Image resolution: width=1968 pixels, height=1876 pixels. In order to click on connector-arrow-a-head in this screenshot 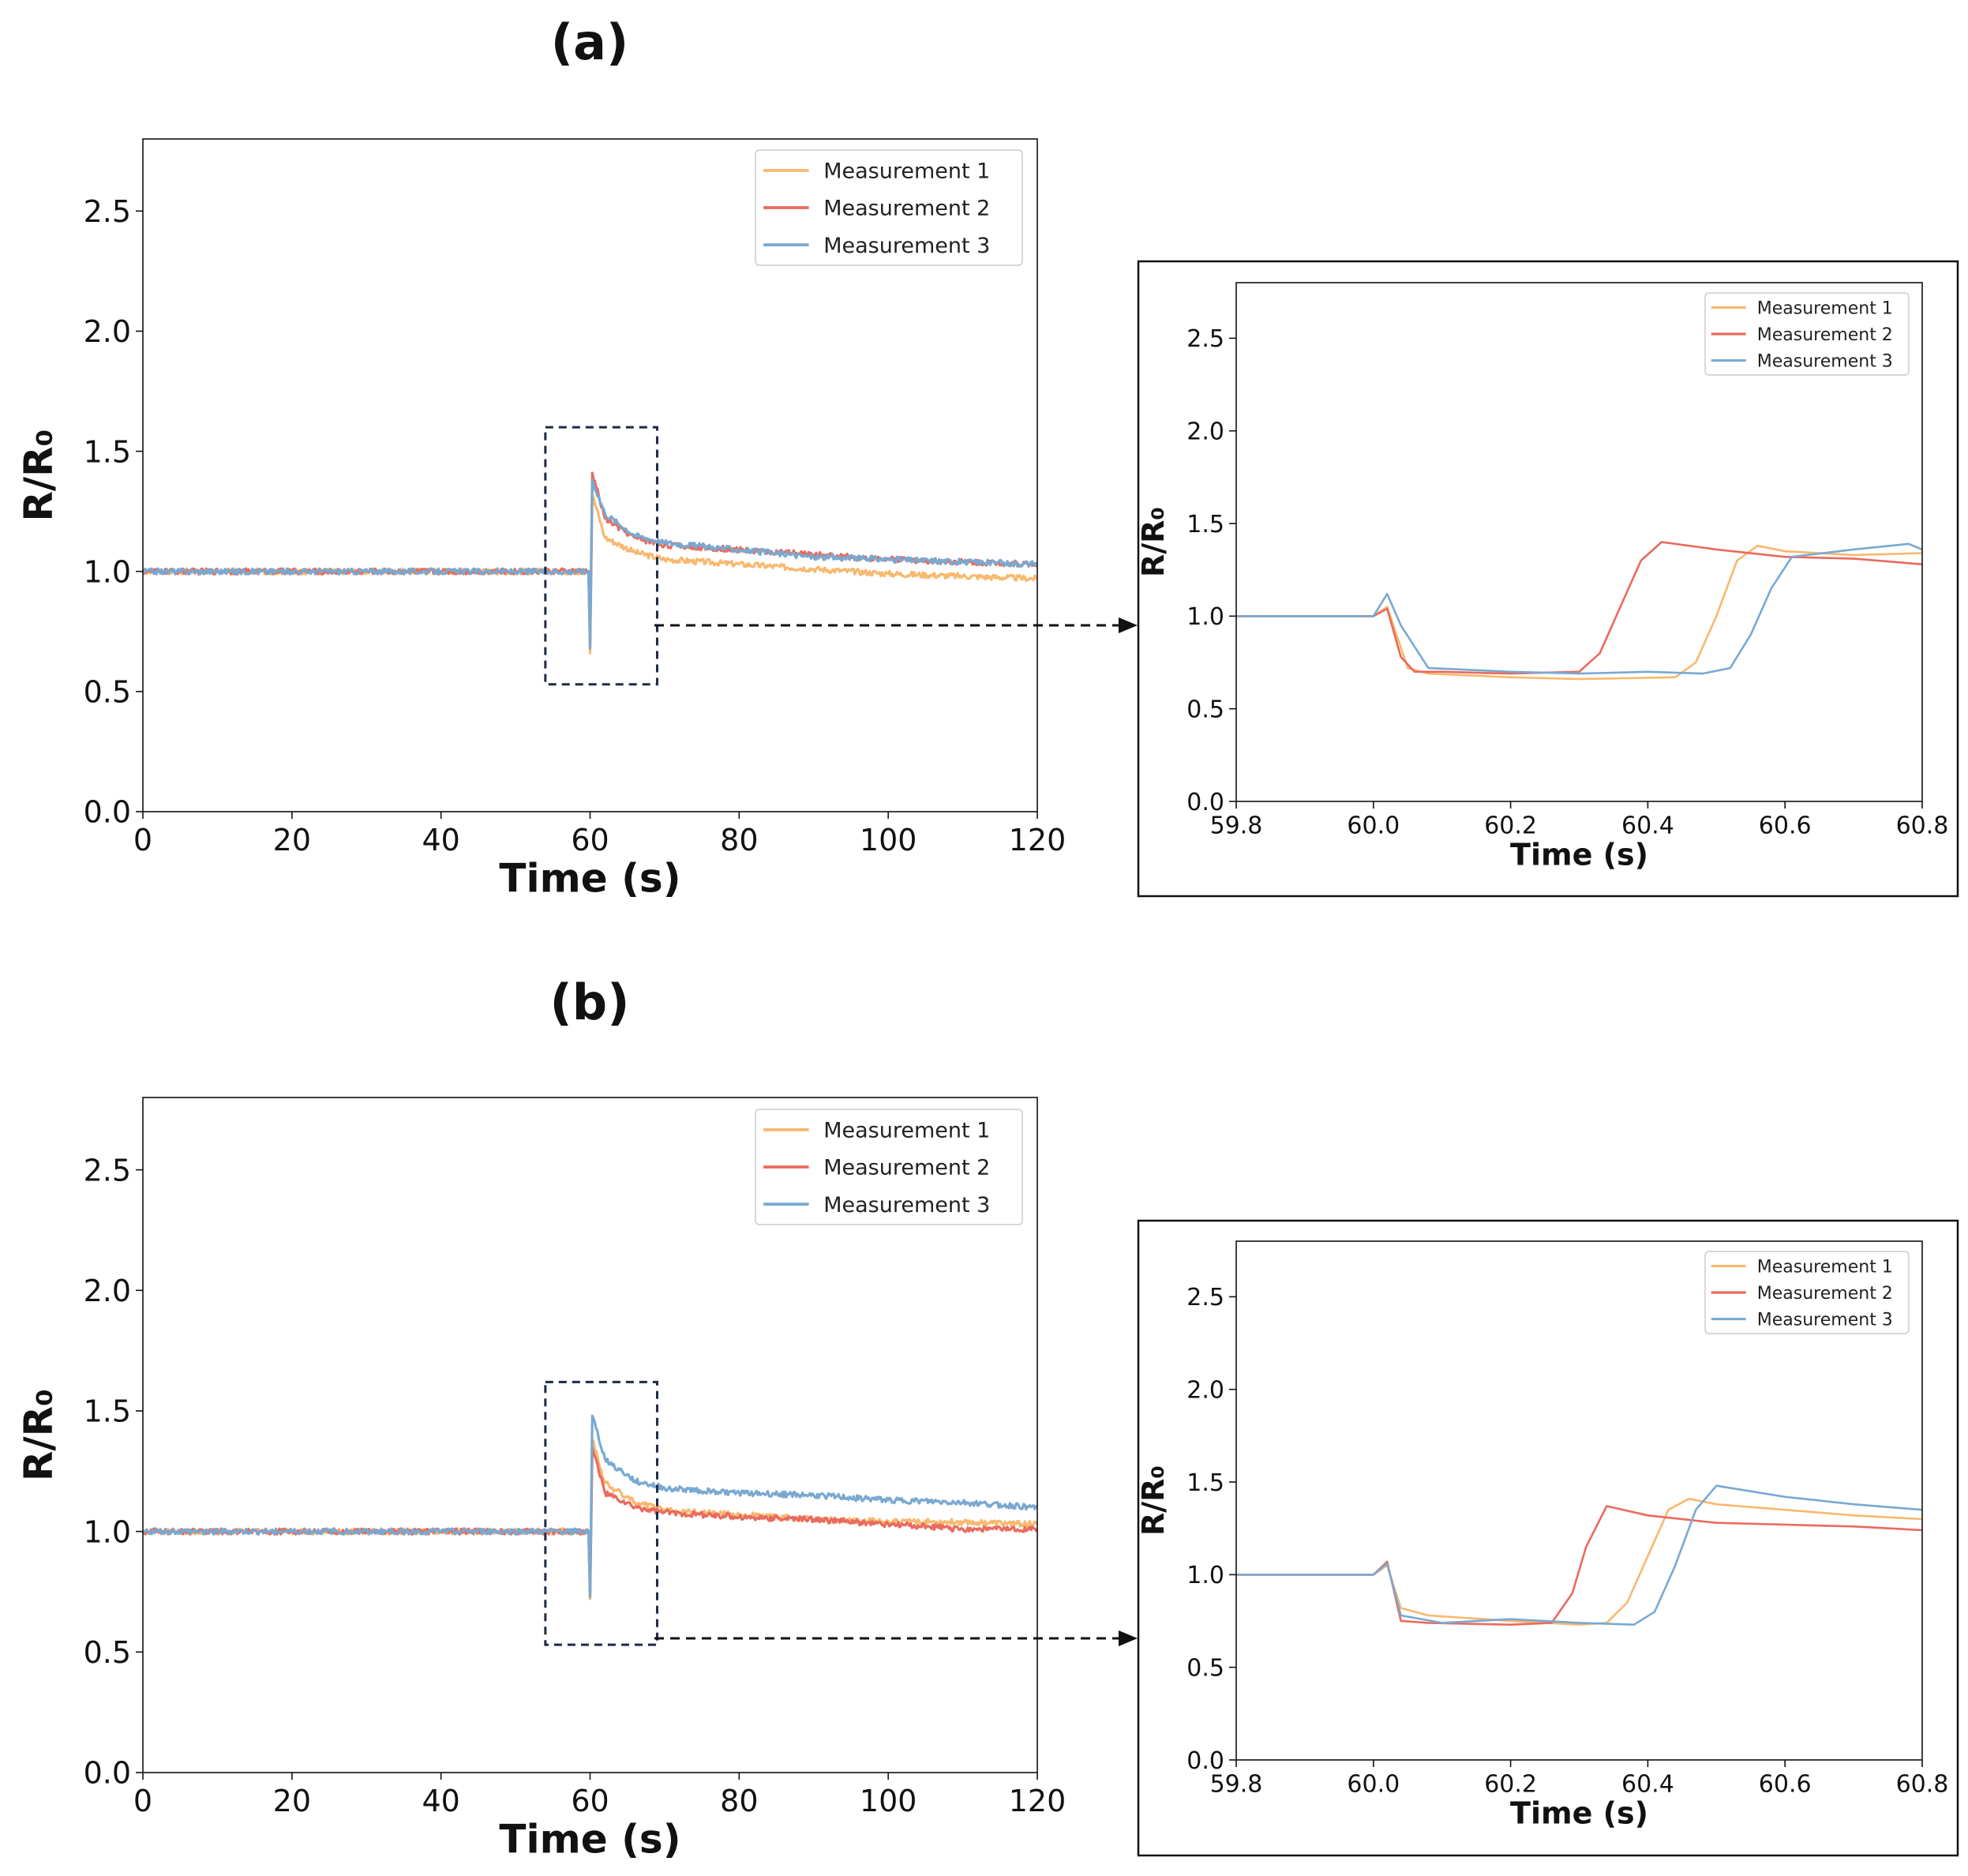, I will do `click(1129, 625)`.